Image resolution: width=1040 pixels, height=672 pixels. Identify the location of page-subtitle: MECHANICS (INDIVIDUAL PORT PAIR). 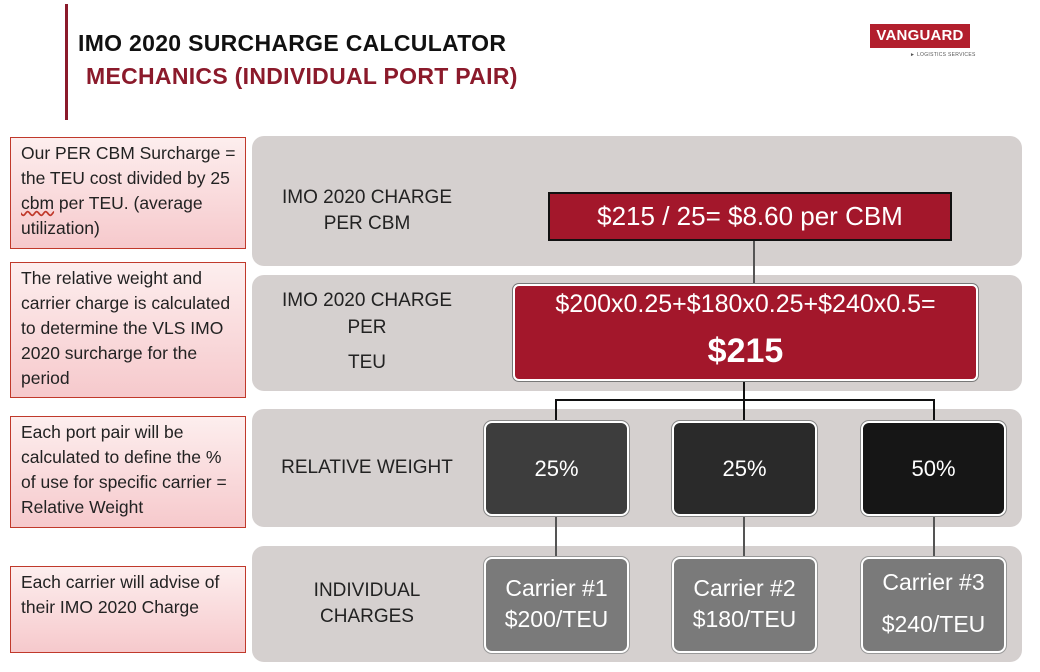
(302, 76).